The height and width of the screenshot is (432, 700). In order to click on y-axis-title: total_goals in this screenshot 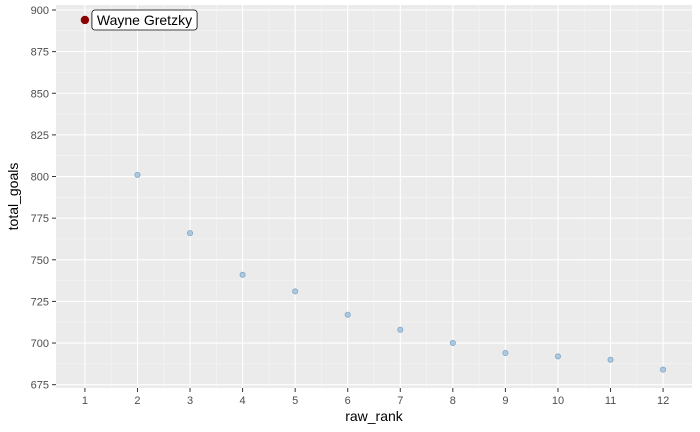, I will do `click(13, 197)`.